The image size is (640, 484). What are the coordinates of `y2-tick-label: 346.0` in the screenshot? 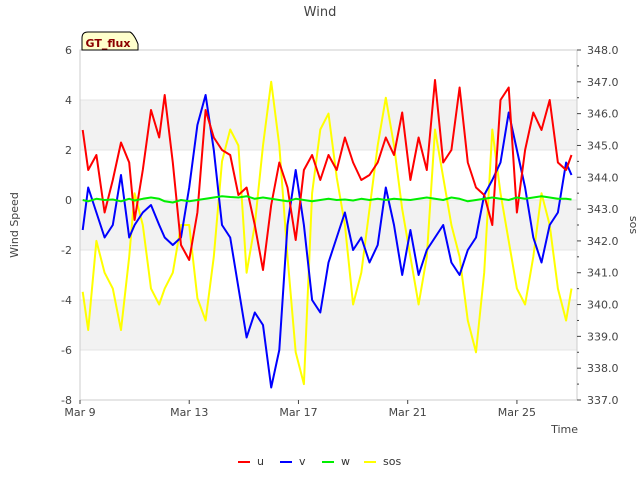 It's located at (603, 114).